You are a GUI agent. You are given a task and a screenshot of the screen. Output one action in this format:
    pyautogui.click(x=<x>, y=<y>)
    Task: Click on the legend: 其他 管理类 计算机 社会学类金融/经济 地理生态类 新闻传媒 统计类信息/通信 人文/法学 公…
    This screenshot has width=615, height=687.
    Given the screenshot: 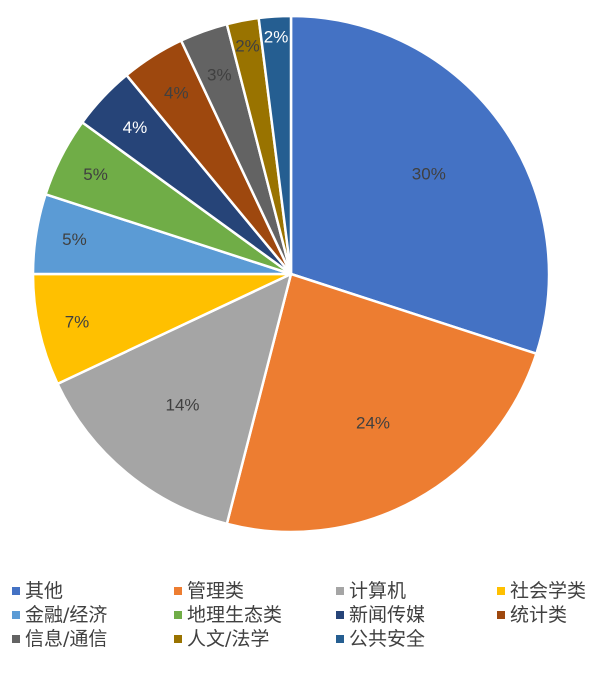 What is the action you would take?
    pyautogui.click(x=307, y=630)
    